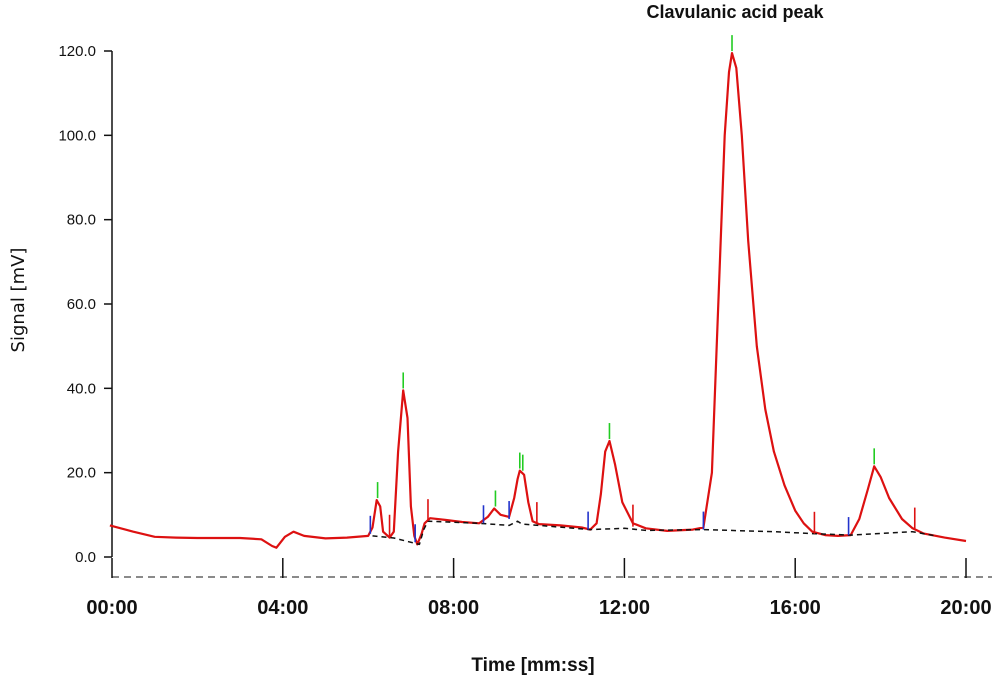  Describe the element at coordinates (18, 300) in the screenshot. I see `y-axis-title: Signal [mV]` at that location.